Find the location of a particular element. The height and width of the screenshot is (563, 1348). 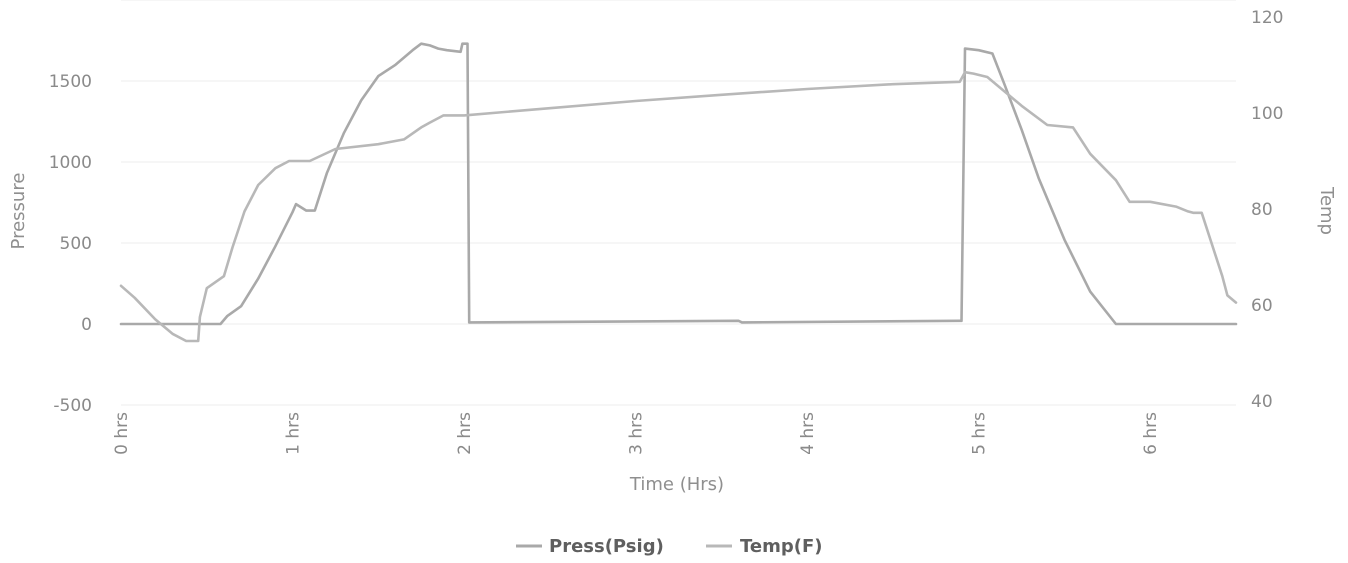

x-tick-label: 1 hrs is located at coordinates (294, 433).